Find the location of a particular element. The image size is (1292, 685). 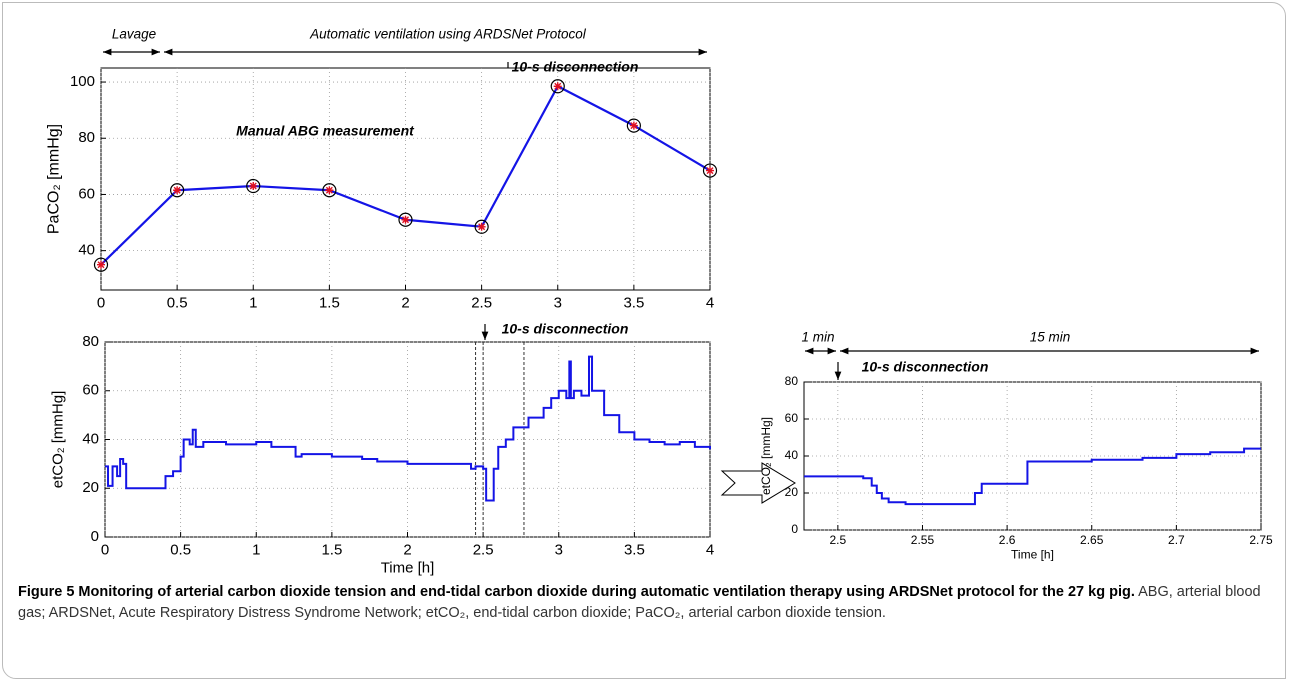

x-tick-label: 2.7 is located at coordinates (1176, 540).